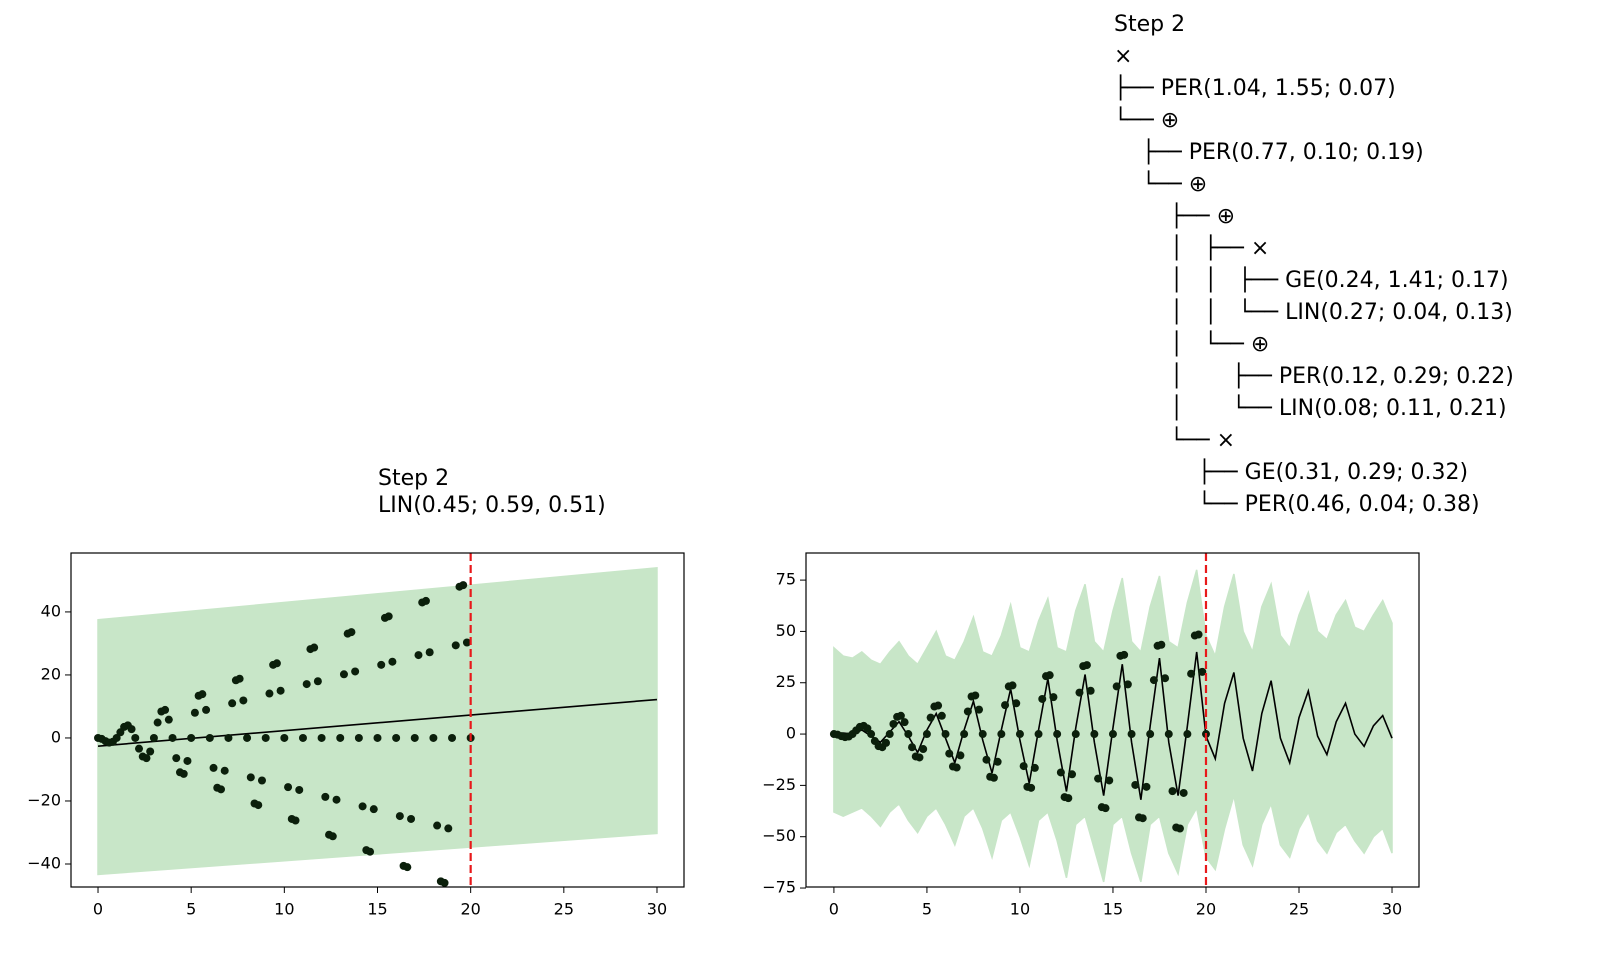 Image resolution: width=1622 pixels, height=968 pixels. What do you see at coordinates (1299, 909) in the screenshot?
I see `x-tick-label: 25` at bounding box center [1299, 909].